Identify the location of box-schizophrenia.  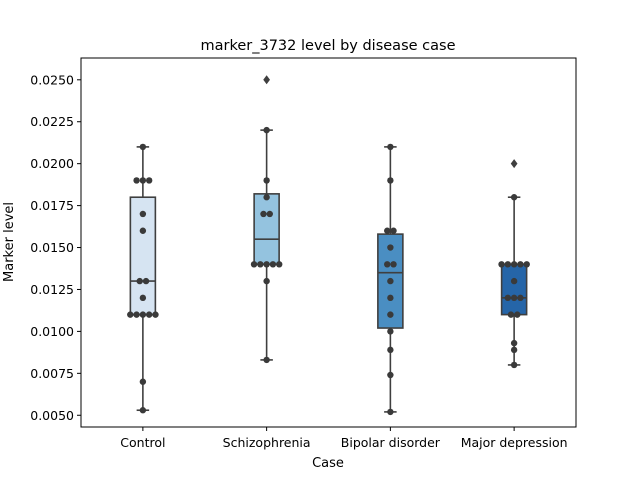
(266, 218).